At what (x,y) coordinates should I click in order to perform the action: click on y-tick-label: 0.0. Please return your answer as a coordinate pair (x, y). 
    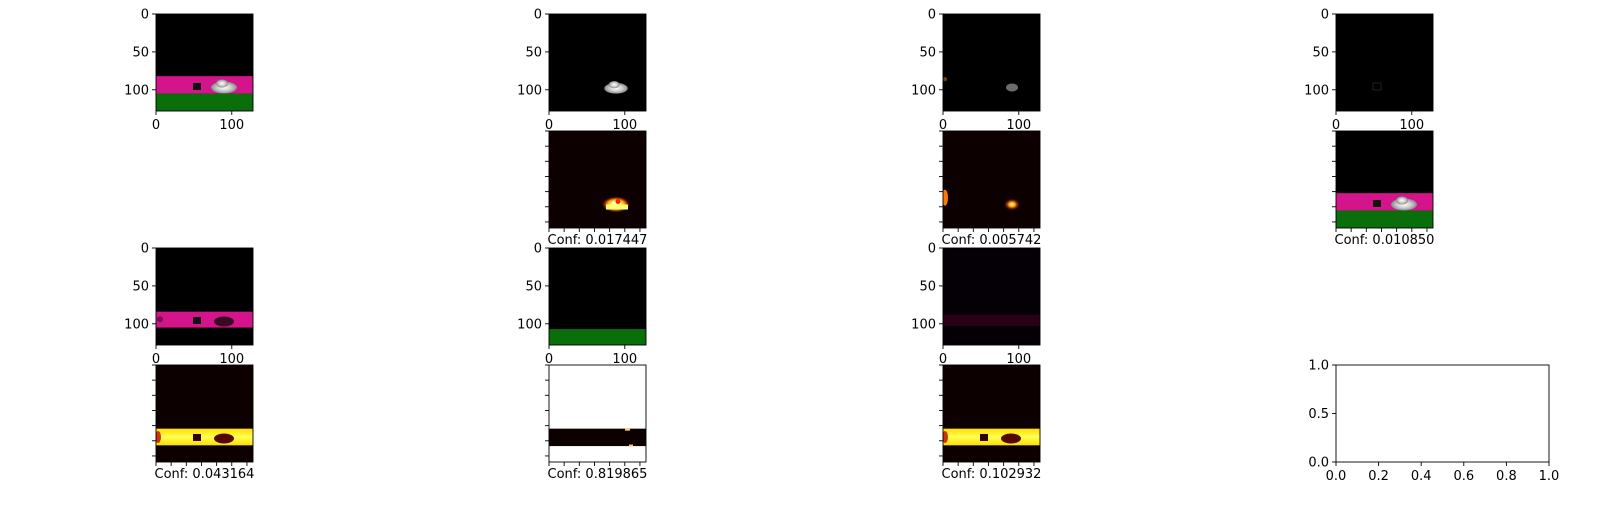
    Looking at the image, I should click on (1318, 463).